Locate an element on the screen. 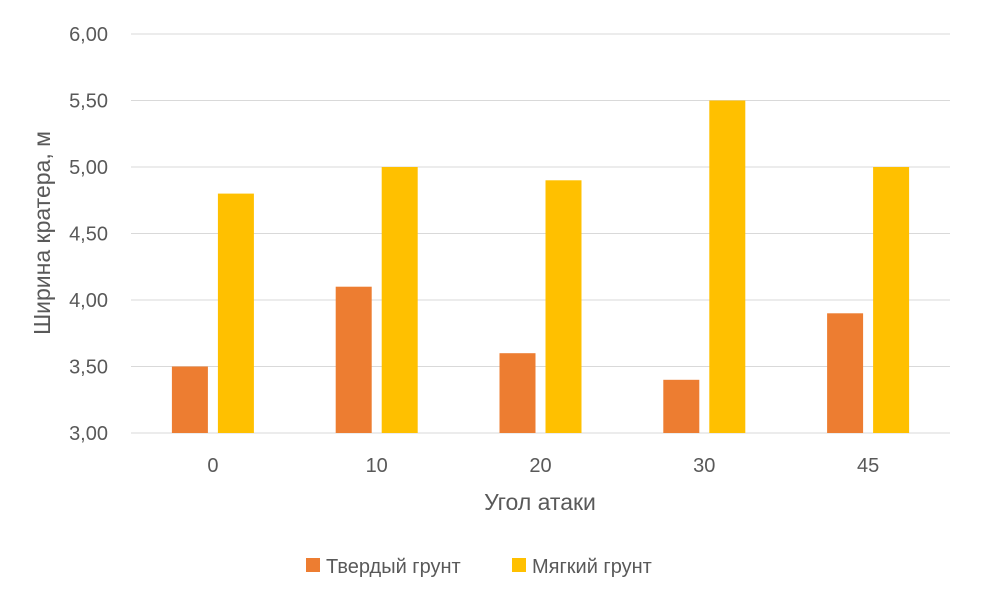 This screenshot has width=985, height=596. x-tick-label: 0 is located at coordinates (212, 466).